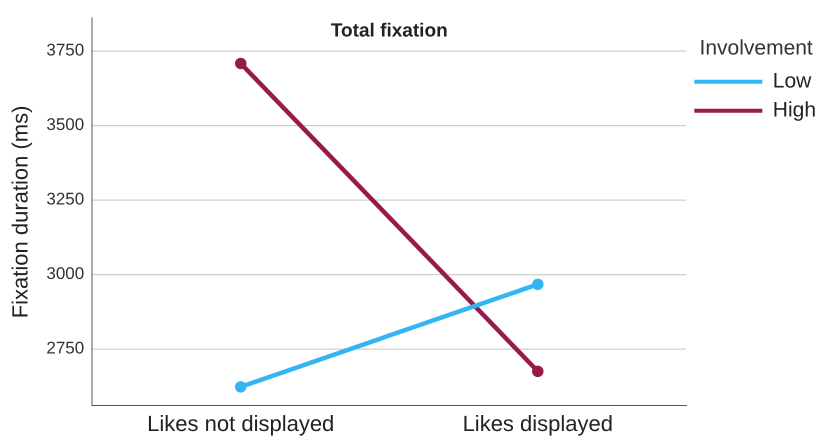  What do you see at coordinates (792, 80) in the screenshot?
I see `legend-label: Low` at bounding box center [792, 80].